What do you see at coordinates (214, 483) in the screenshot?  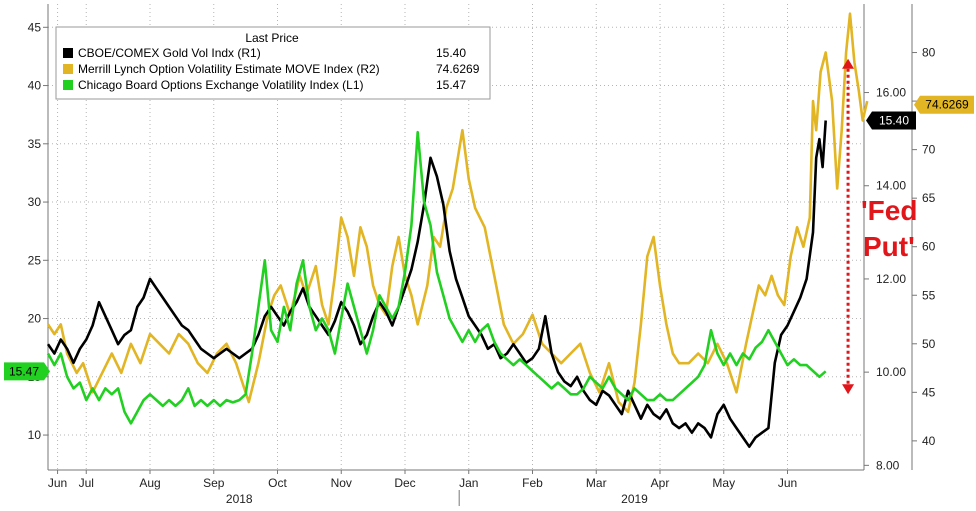 I see `x-tick-label: Sep` at bounding box center [214, 483].